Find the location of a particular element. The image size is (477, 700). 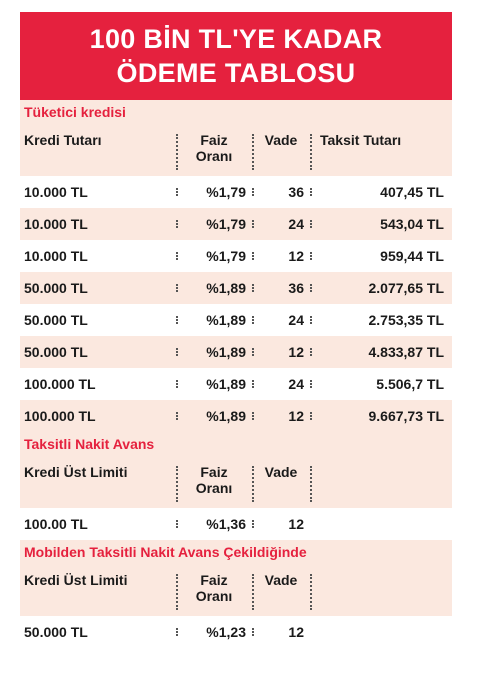

table-header-mobile-cash-advance: Kredi Üst Limiti Faiz Oranı Vade is located at coordinates (236, 590).